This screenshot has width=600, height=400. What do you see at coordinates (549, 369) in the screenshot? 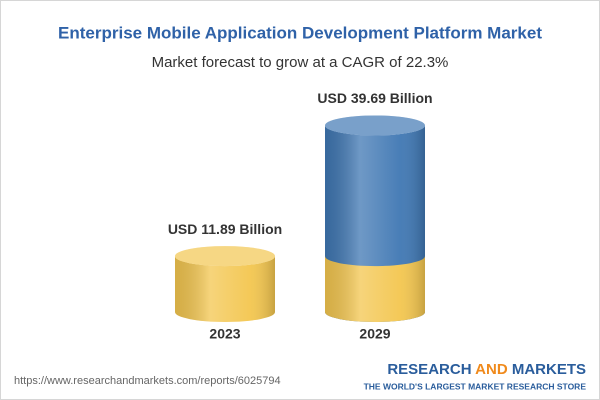
I see `brand-part: MARKETS` at bounding box center [549, 369].